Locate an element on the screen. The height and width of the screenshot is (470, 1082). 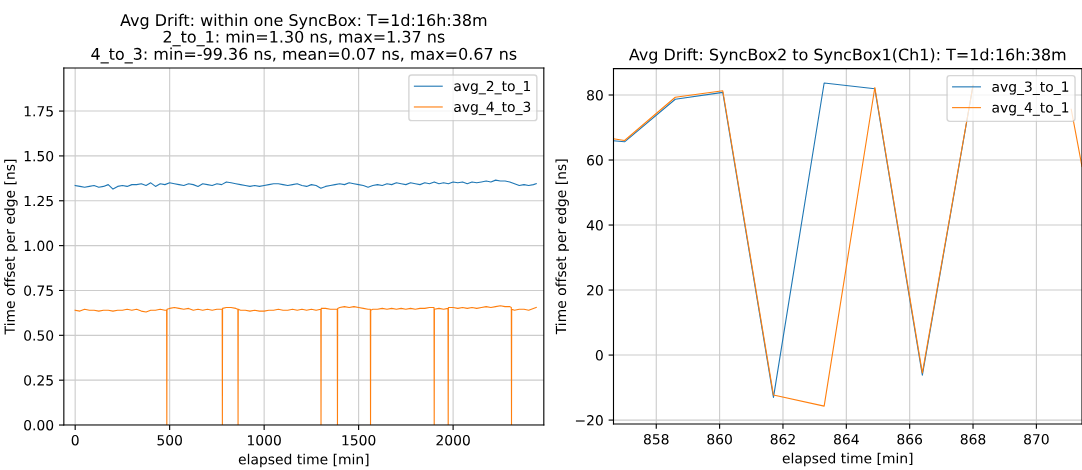
x-tick-label: 866 is located at coordinates (910, 439).